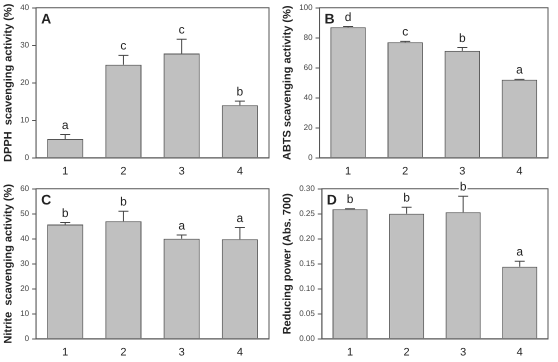 The image size is (558, 362). Describe the element at coordinates (307, 213) in the screenshot. I see `y-tick-label: 0.25` at that location.